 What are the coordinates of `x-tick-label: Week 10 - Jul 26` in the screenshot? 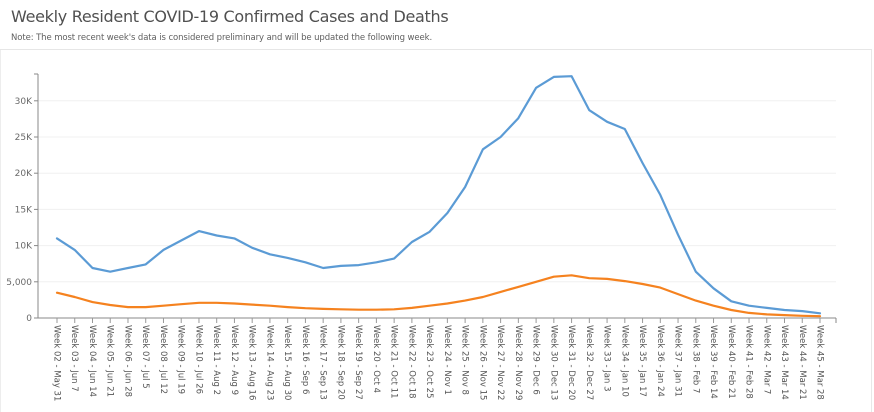 It's located at (198, 359).